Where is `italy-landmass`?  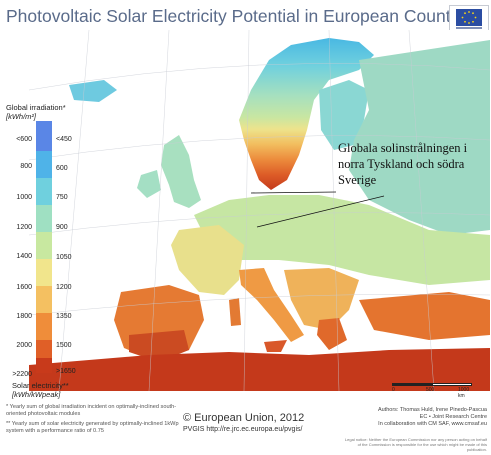
italy-landmass is located at coordinates (271, 305).